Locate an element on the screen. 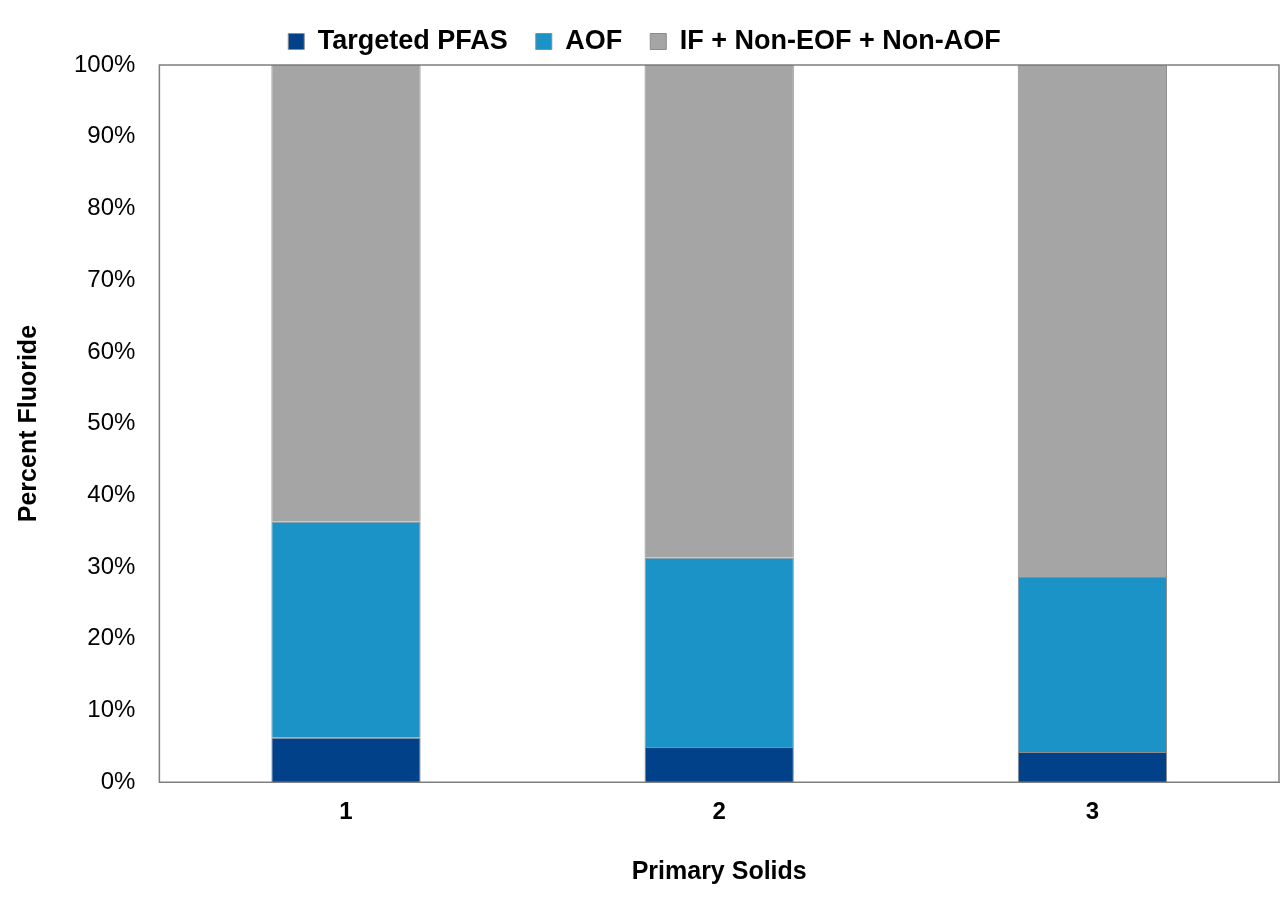 This screenshot has height=901, width=1281. y-tick-label: 30% is located at coordinates (111, 565).